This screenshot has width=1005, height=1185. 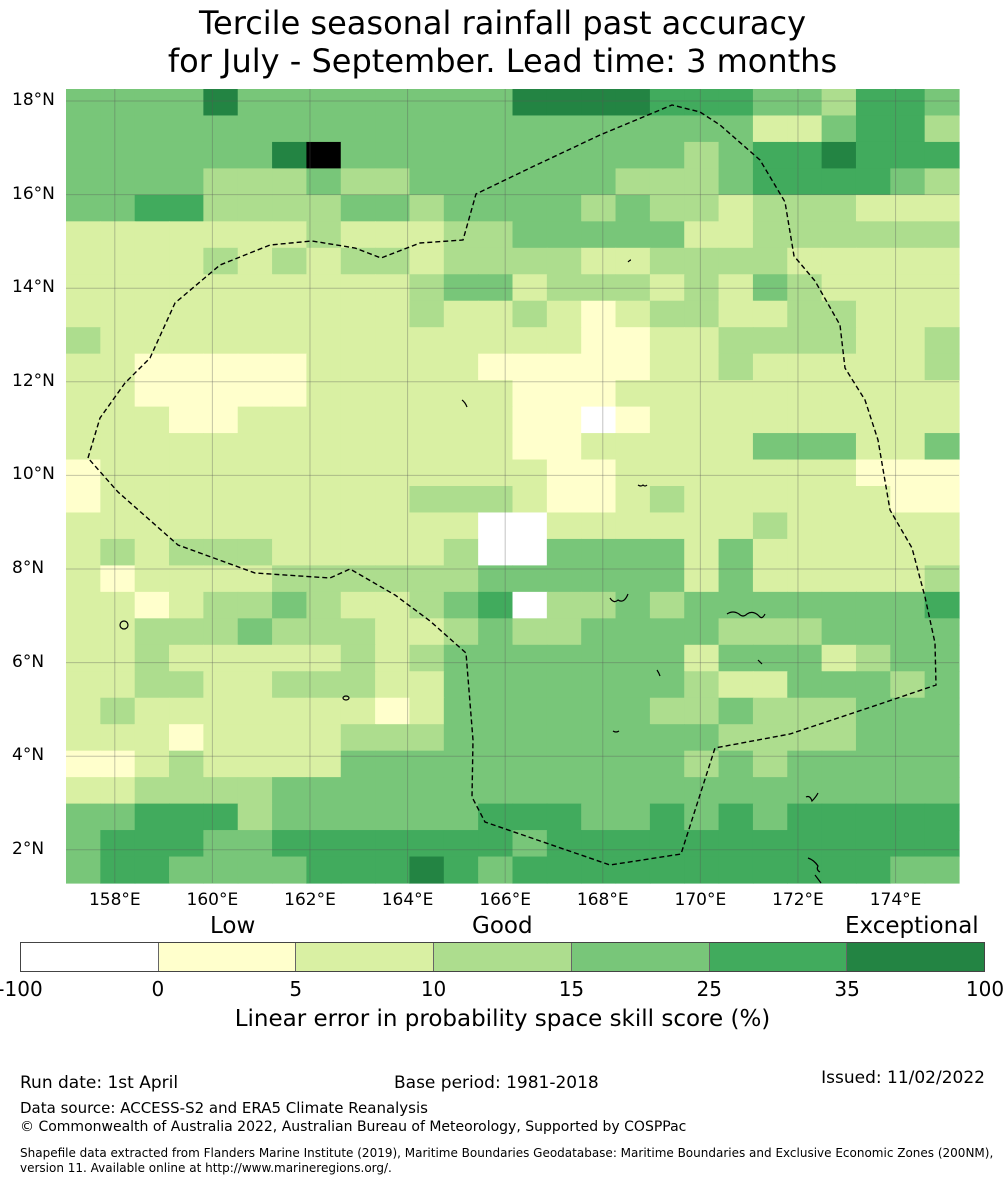 I want to click on lat-label: 10°N, so click(x=33, y=474).